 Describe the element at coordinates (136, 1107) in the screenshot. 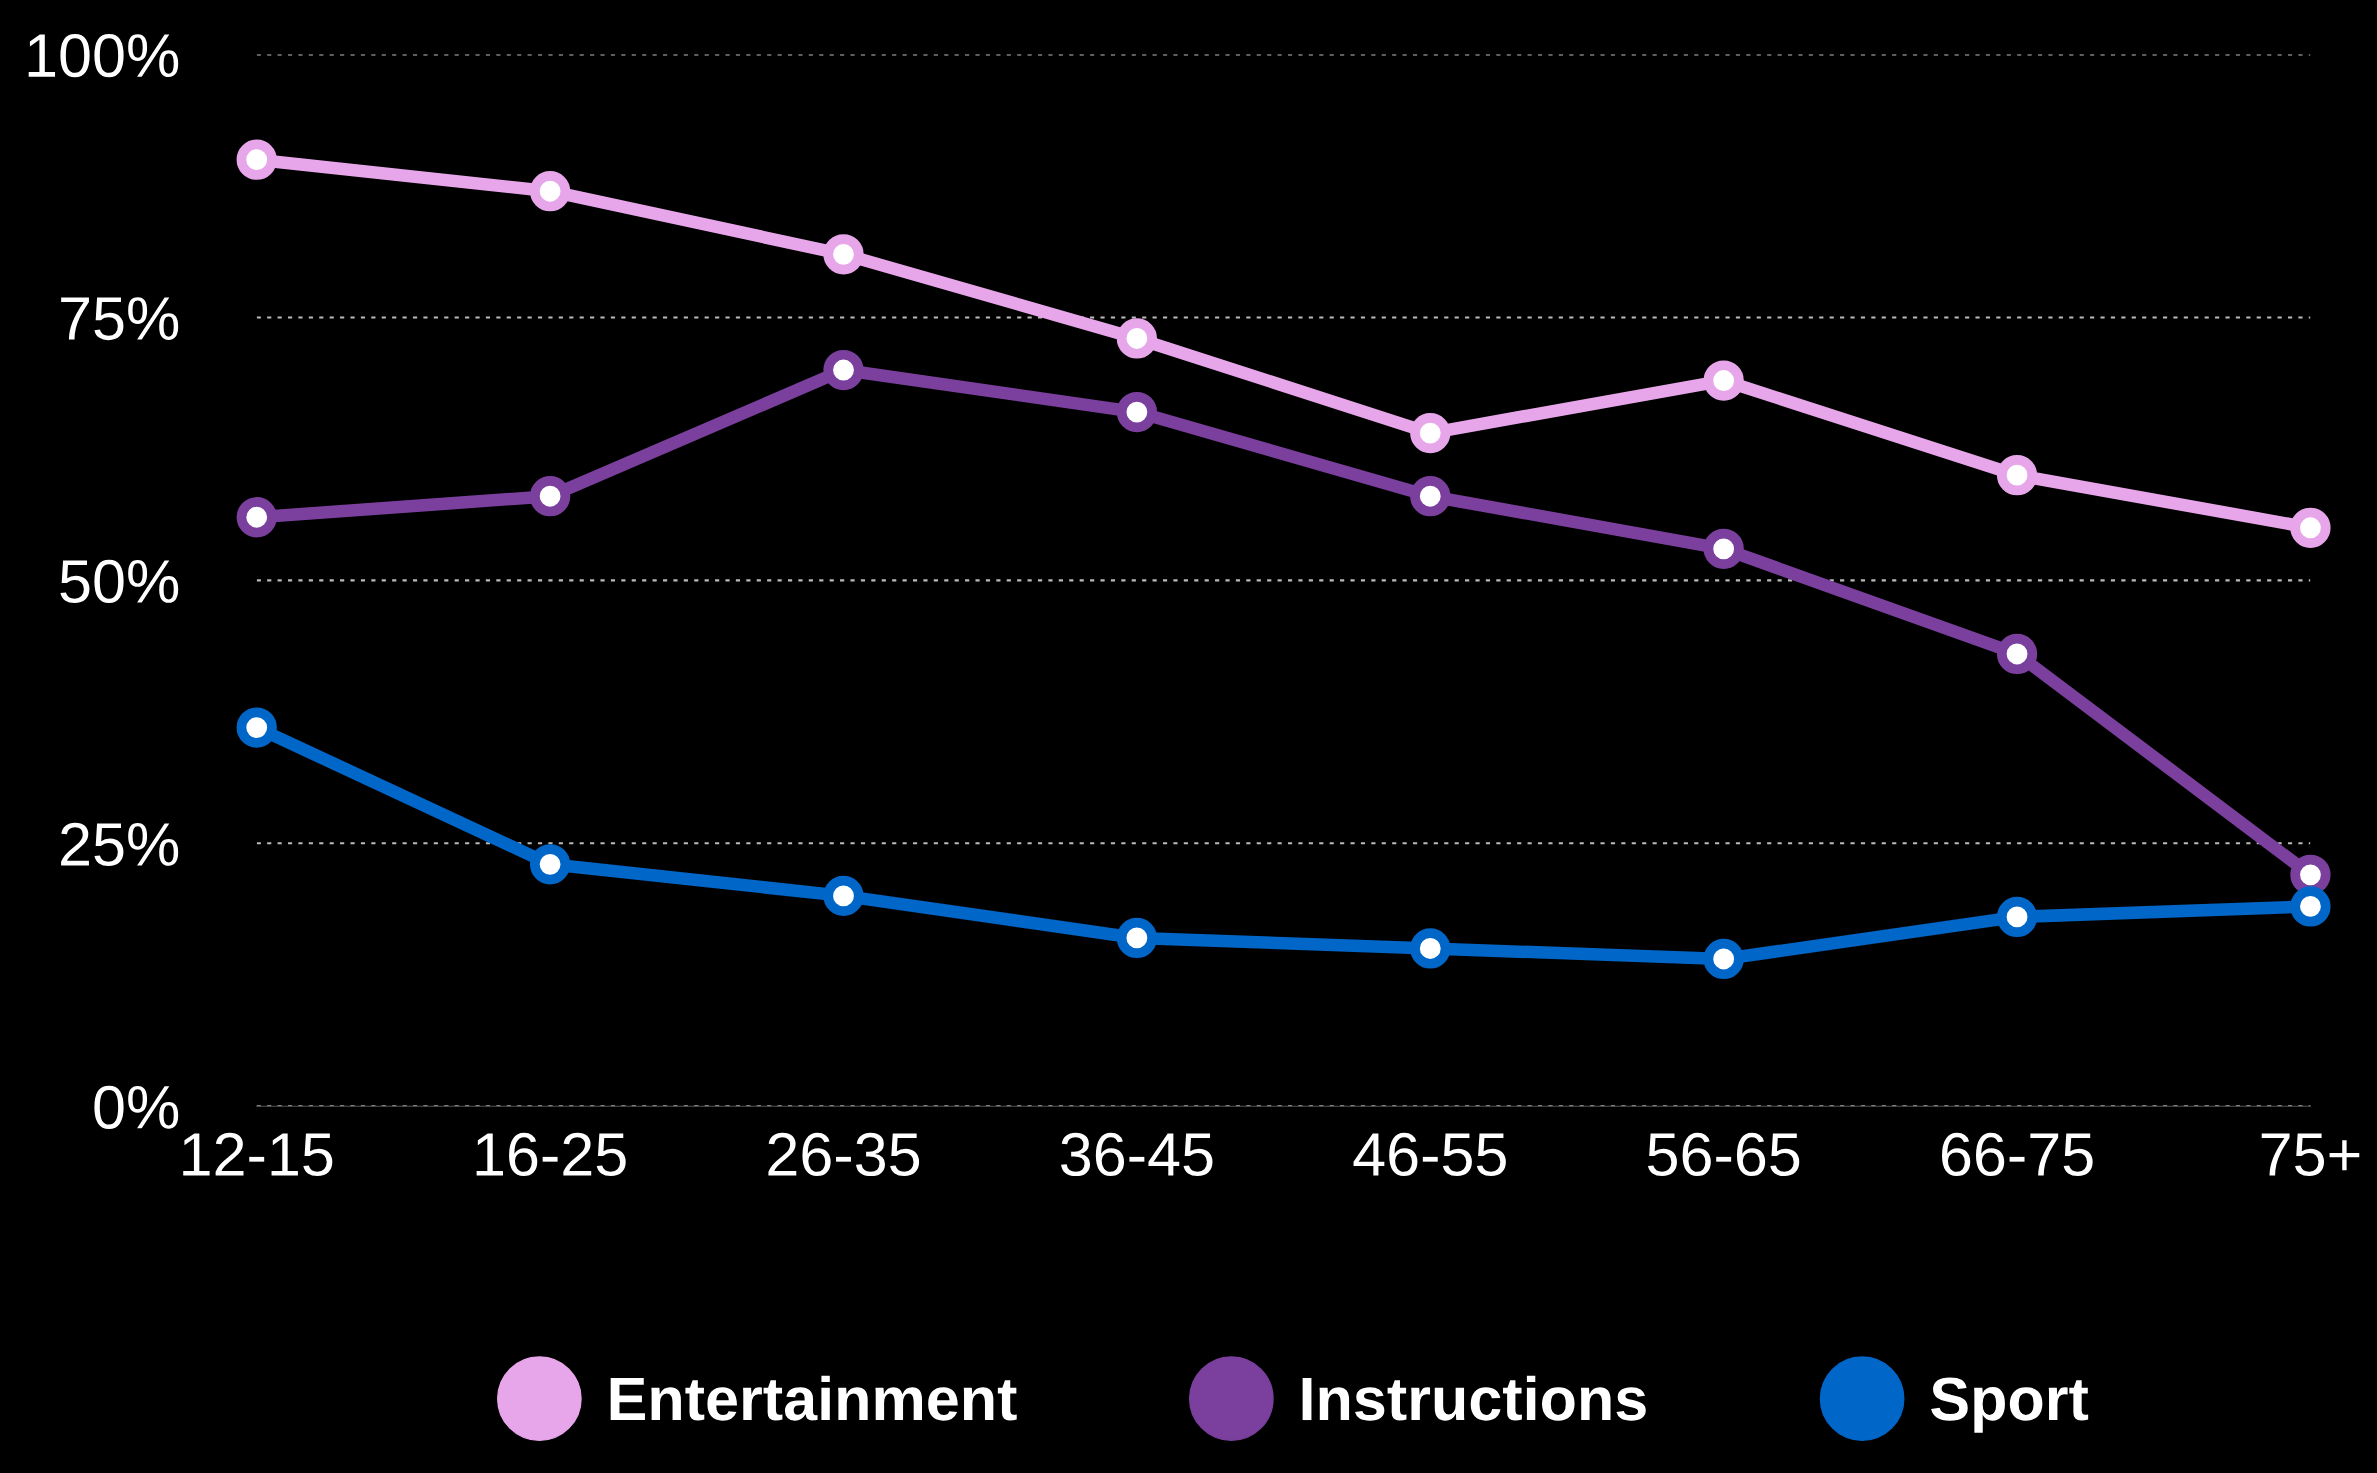

I see `y-tick-label: 0%` at that location.